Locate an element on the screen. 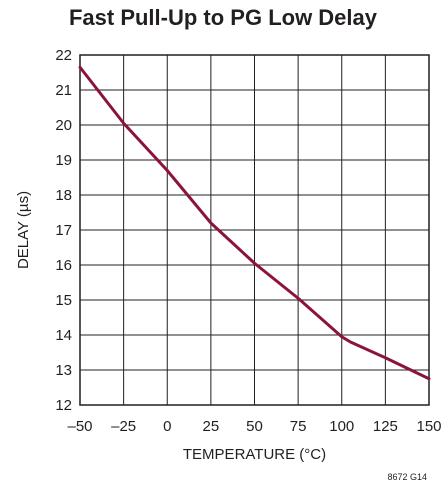  y-tick-label: 20 is located at coordinates (63, 125).